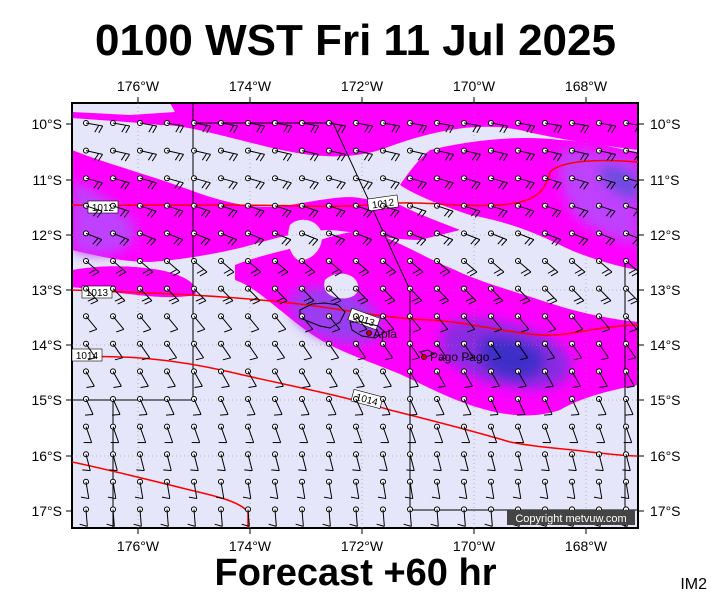 This screenshot has height=600, width=711. What do you see at coordinates (665, 317) in the screenshot?
I see `latitude-labels-right: 10°S 11°S 12°S 13°S 14°S 15°S 16°S 17°S` at bounding box center [665, 317].